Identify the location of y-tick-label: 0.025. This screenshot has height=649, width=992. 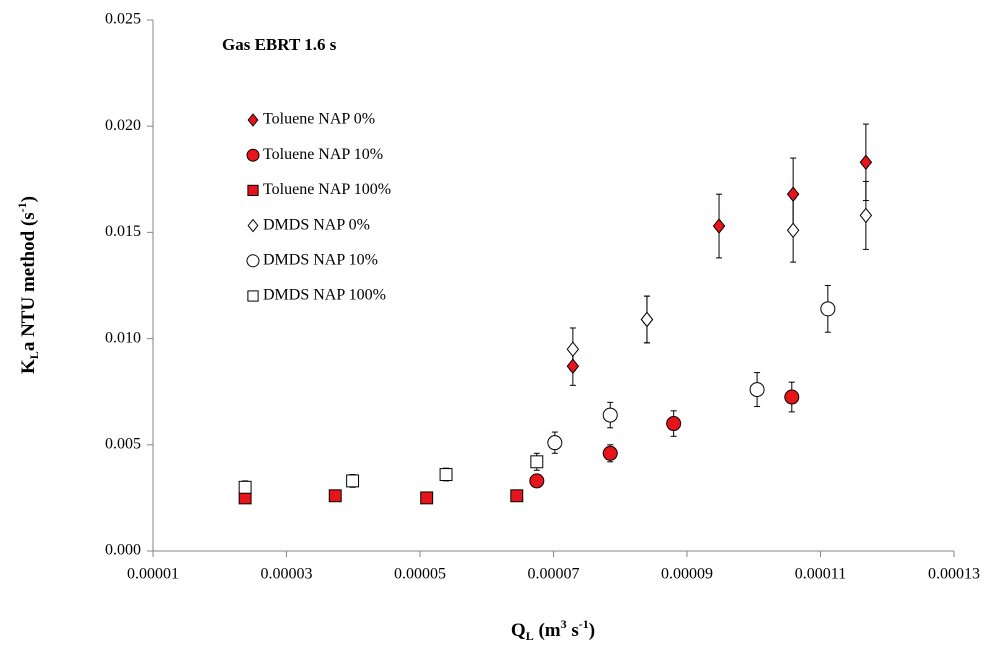
(123, 19).